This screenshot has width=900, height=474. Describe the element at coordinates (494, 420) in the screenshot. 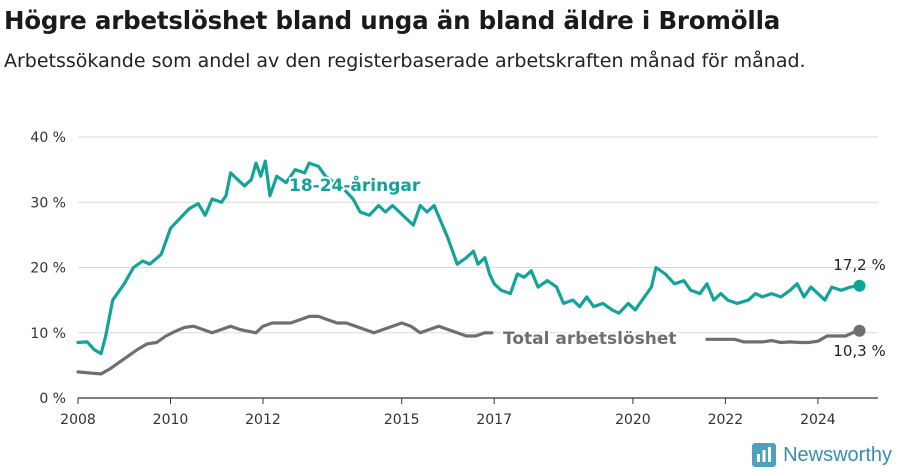

I see `x-tick-label: 2017` at that location.